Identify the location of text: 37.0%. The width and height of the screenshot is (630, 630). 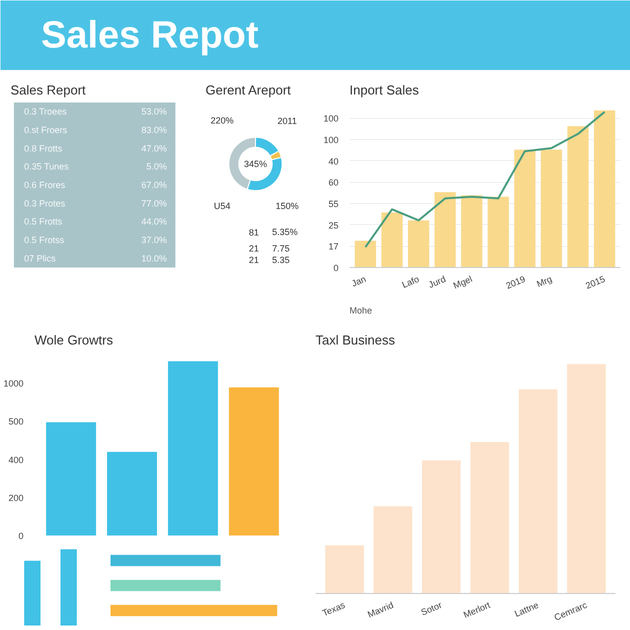
(154, 240).